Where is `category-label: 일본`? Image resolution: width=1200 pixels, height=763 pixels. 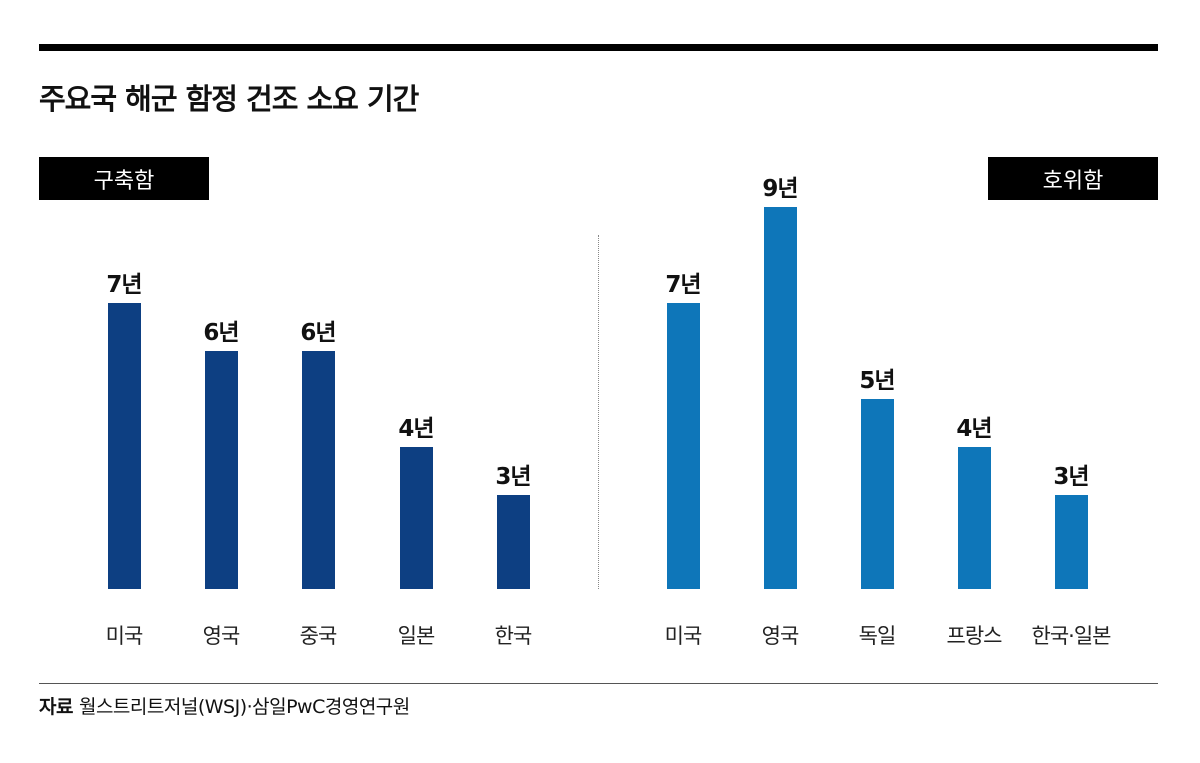 category-label: 일본 is located at coordinates (416, 636).